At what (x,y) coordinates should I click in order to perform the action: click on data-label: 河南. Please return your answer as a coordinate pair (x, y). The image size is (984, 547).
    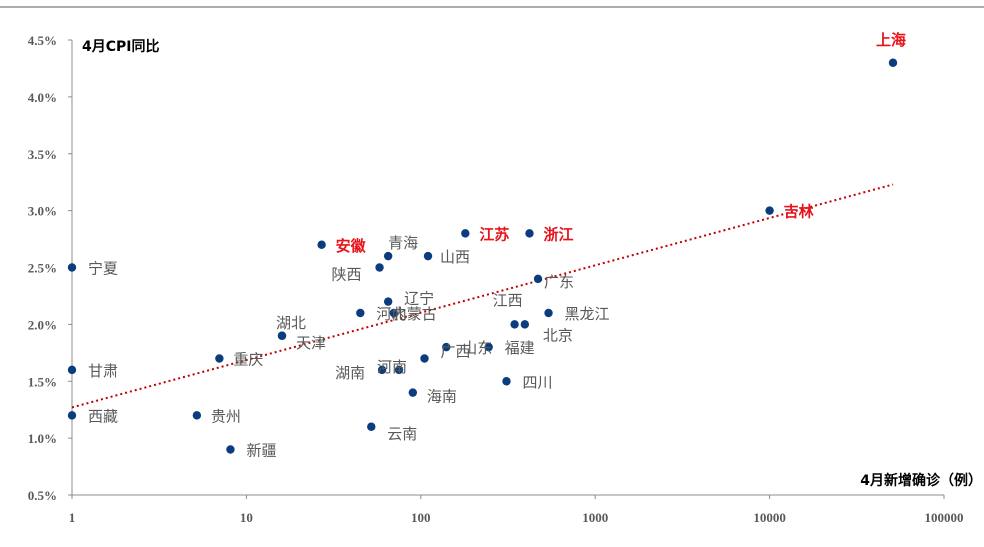
    Looking at the image, I should click on (392, 367).